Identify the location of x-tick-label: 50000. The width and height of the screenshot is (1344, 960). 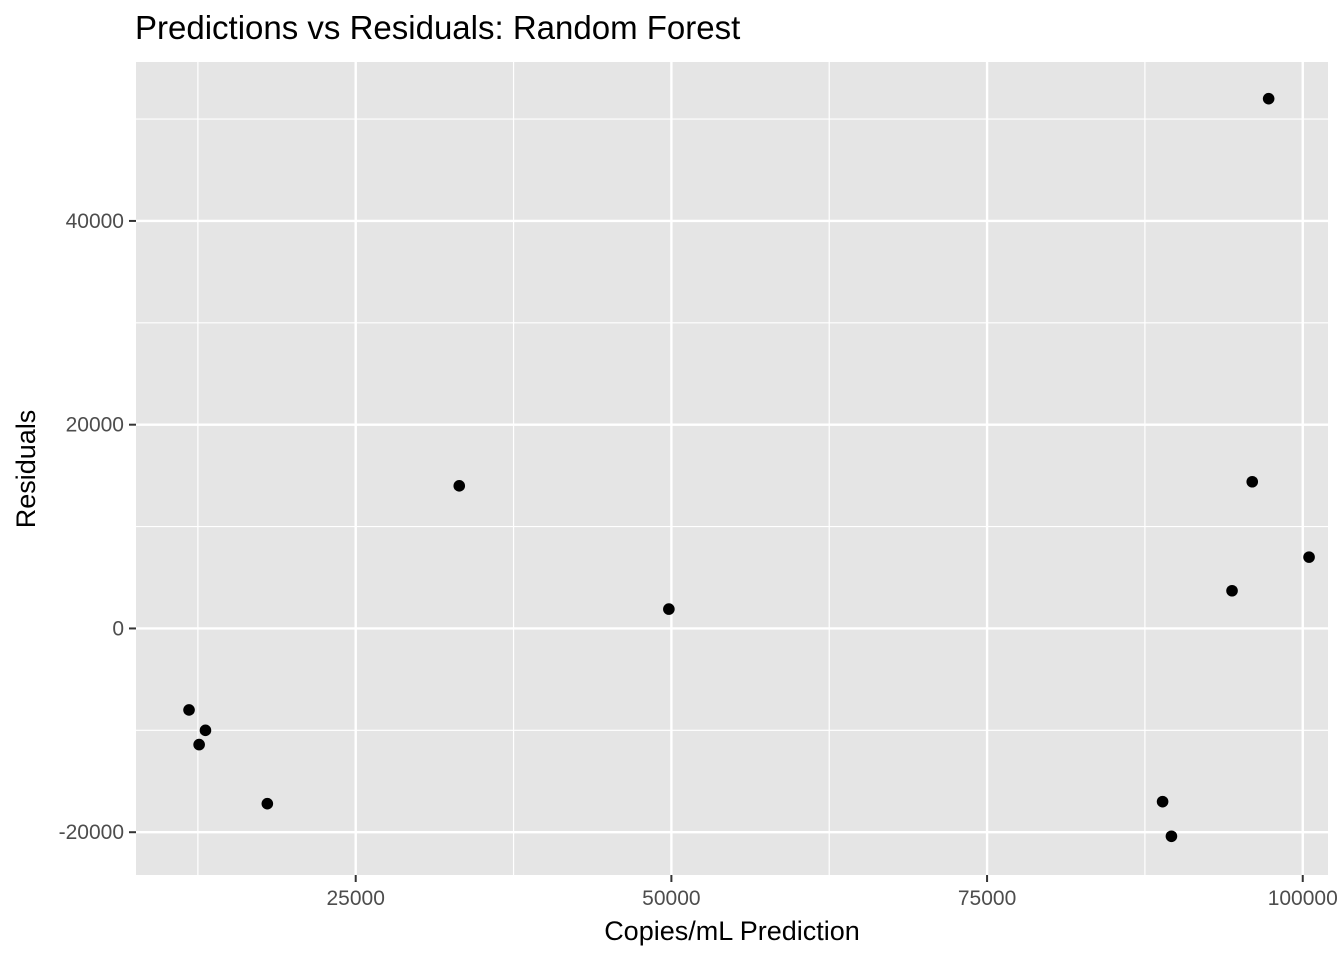
(671, 898).